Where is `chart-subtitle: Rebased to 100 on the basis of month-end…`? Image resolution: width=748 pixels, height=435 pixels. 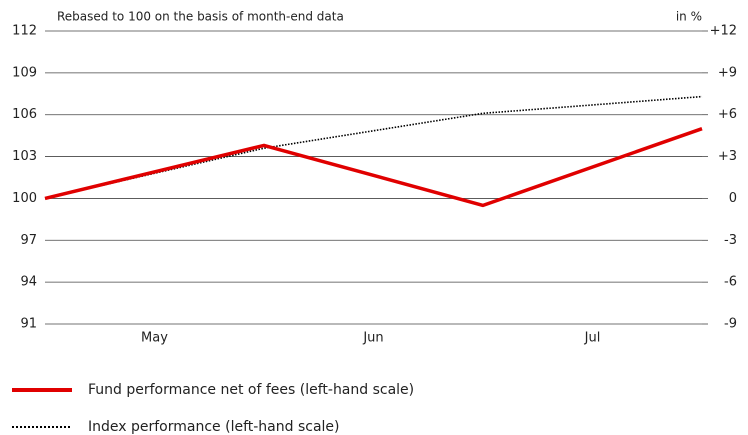
chart-subtitle: Rebased to 100 on the basis of month-end… is located at coordinates (200, 17).